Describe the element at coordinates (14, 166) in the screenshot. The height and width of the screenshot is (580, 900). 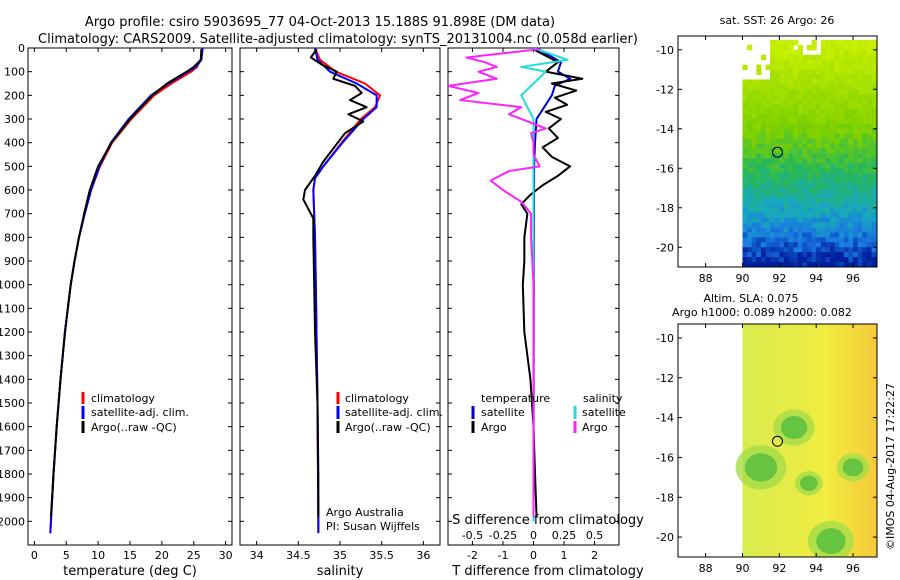
I see `depth-tick-label: 500` at that location.